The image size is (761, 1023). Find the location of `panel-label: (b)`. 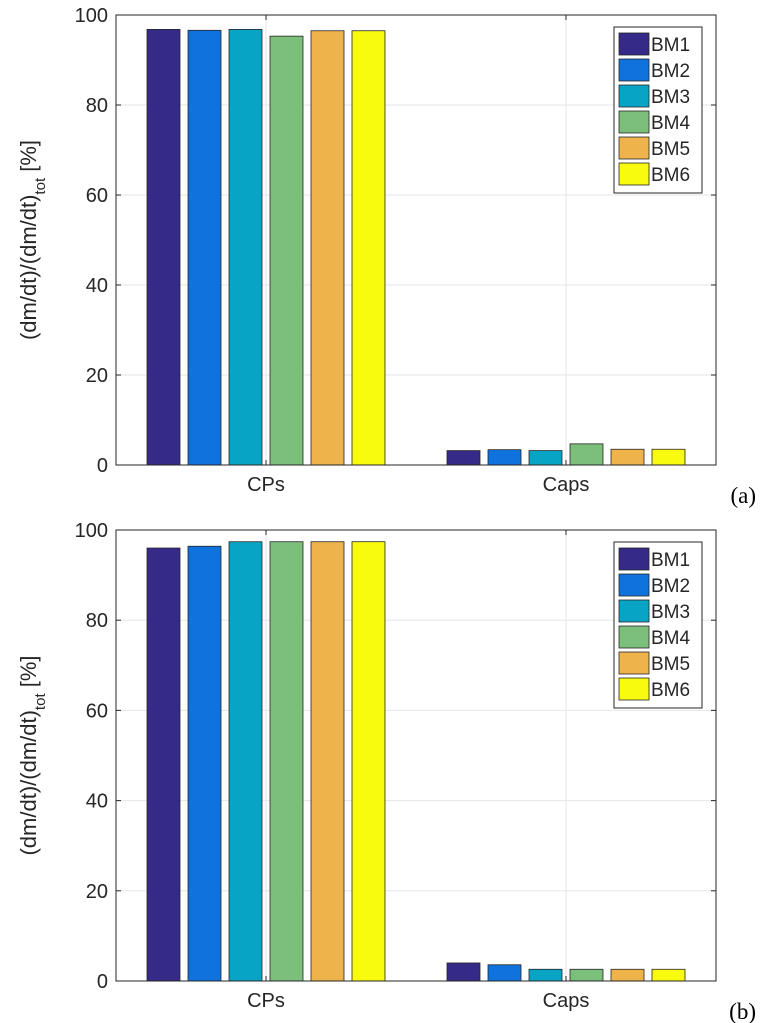

panel-label: (b) is located at coordinates (742, 1011).